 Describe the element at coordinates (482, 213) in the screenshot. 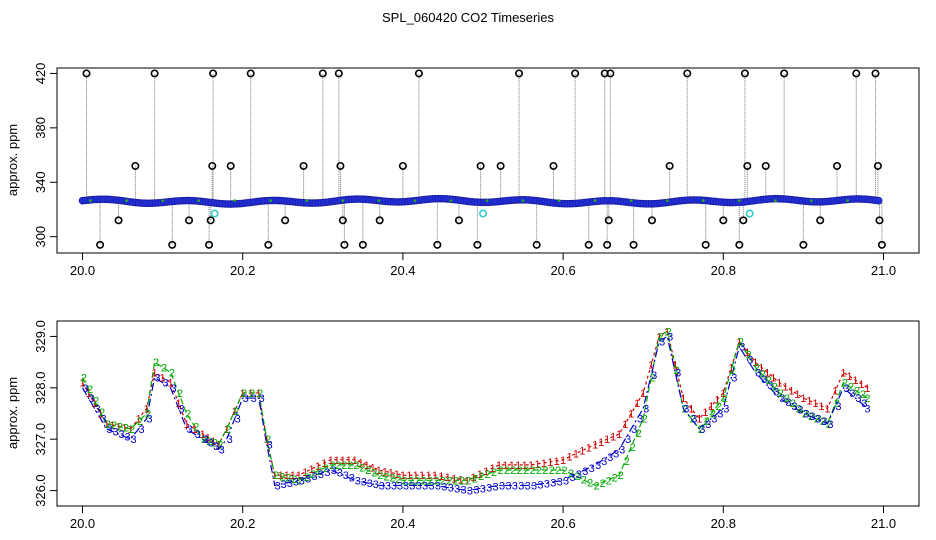

I see `outlier-point` at that location.